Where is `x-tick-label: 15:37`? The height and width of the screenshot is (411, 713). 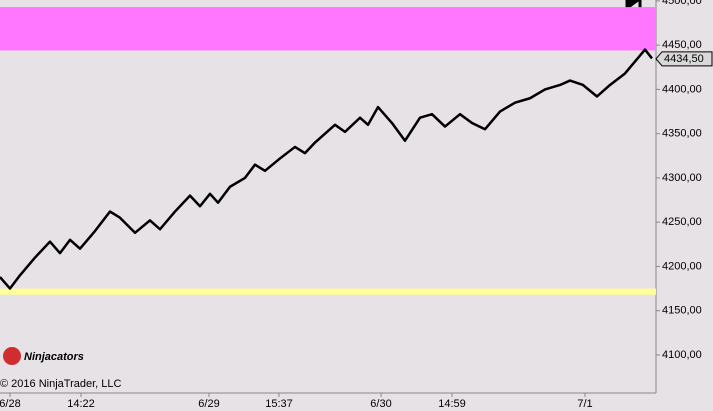
x-tick-label: 15:37 is located at coordinates (279, 404).